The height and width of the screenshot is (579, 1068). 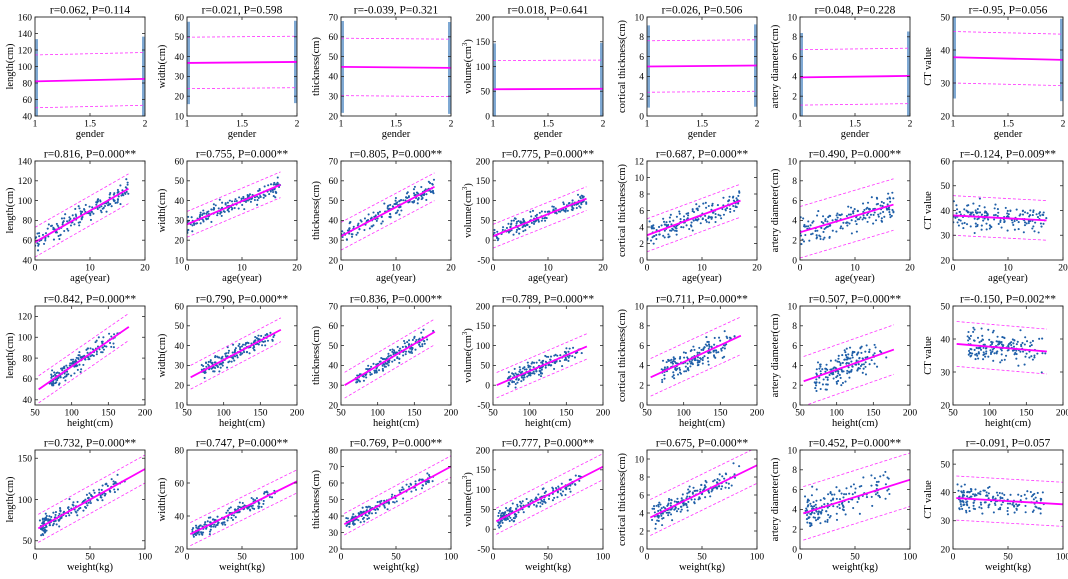 What do you see at coordinates (396, 558) in the screenshot?
I see `x-tick-label: 50` at bounding box center [396, 558].